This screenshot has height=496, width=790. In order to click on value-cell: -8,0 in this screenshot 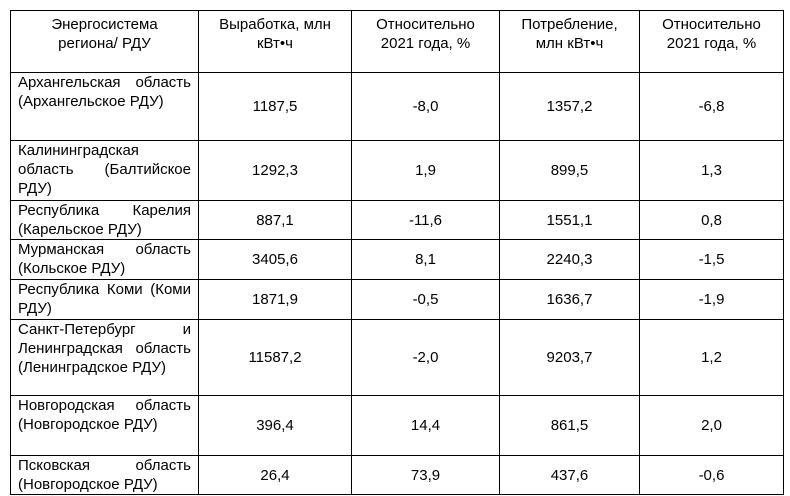, I will do `click(425, 106)`.